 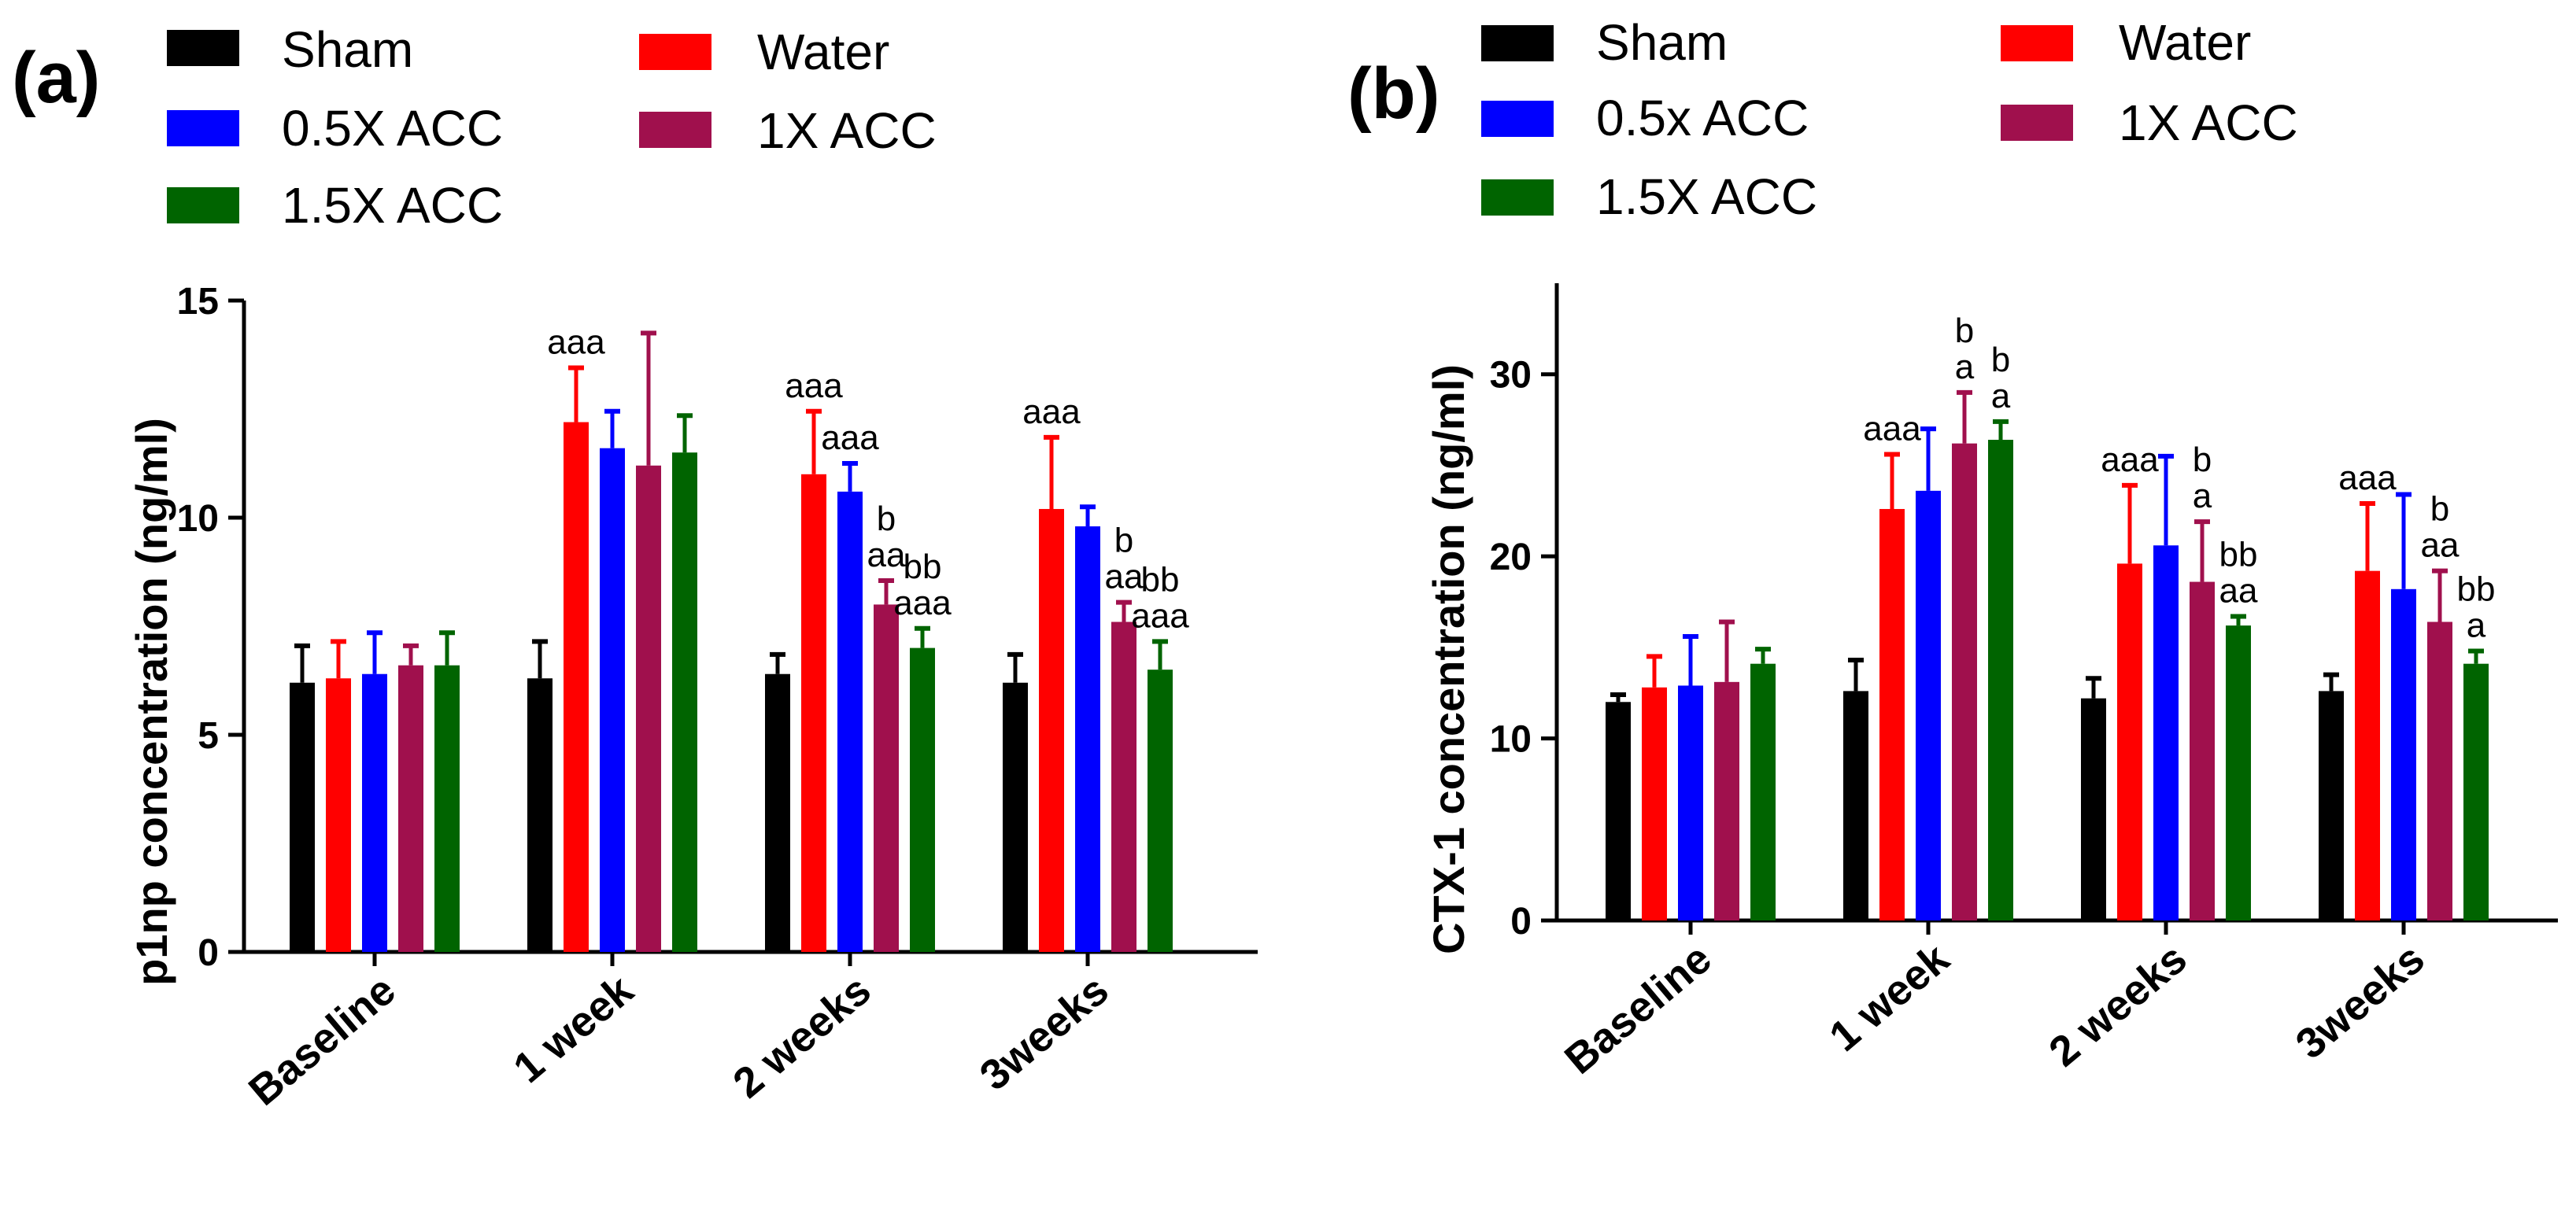 What do you see at coordinates (1511, 740) in the screenshot?
I see `y-tick-label: 10` at bounding box center [1511, 740].